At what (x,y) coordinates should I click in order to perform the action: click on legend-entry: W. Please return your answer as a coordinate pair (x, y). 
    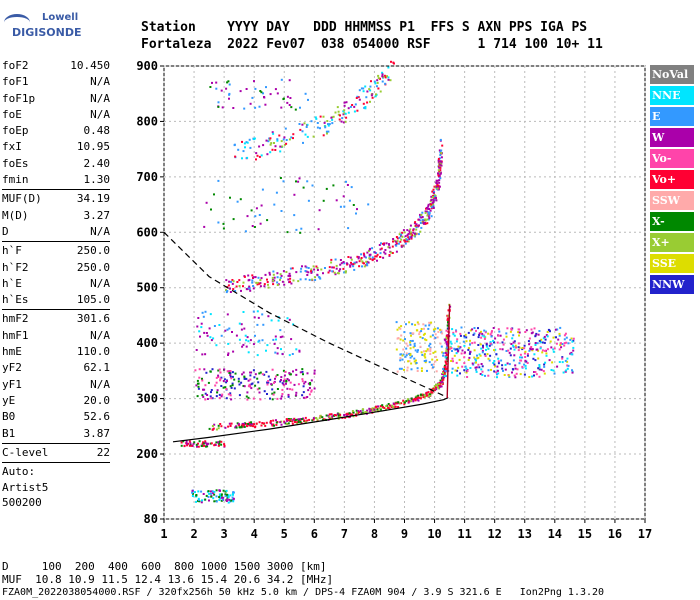
    Looking at the image, I should click on (672, 137).